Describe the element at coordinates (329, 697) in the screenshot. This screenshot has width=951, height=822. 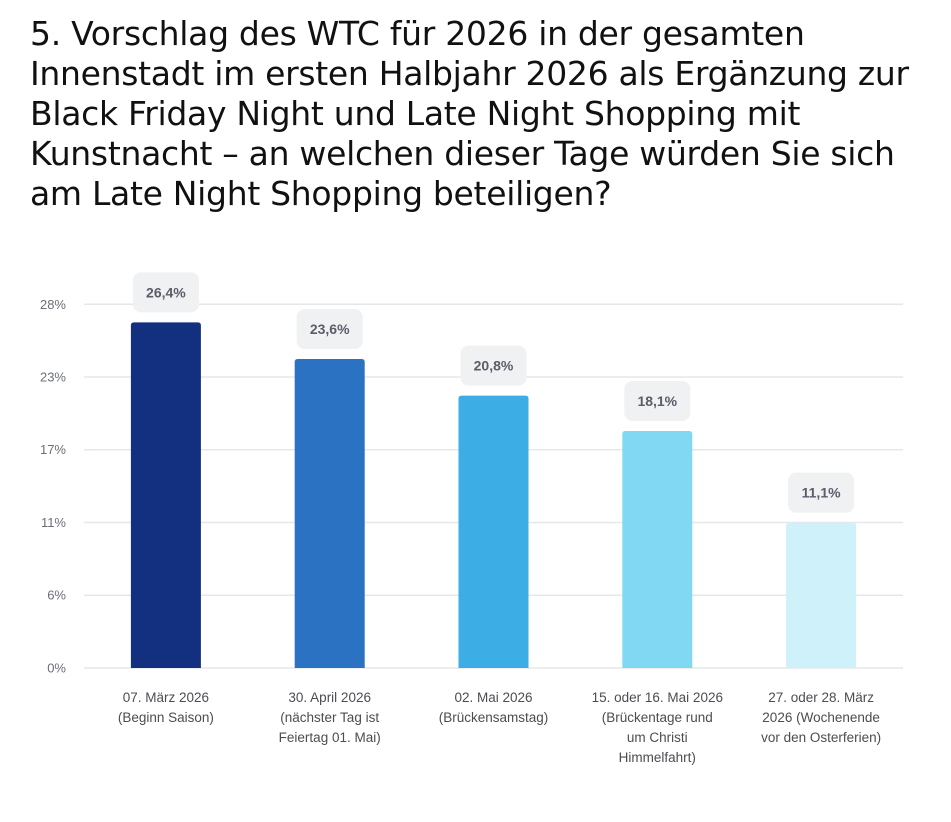
I see `x-tick-label: 30. April 2026` at that location.